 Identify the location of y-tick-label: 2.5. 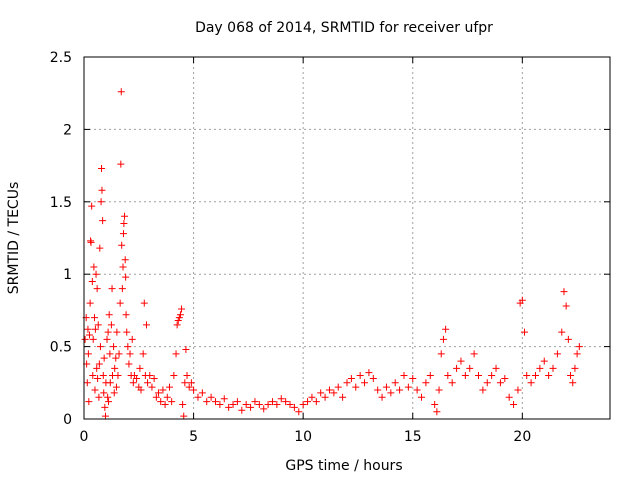
(61, 58).